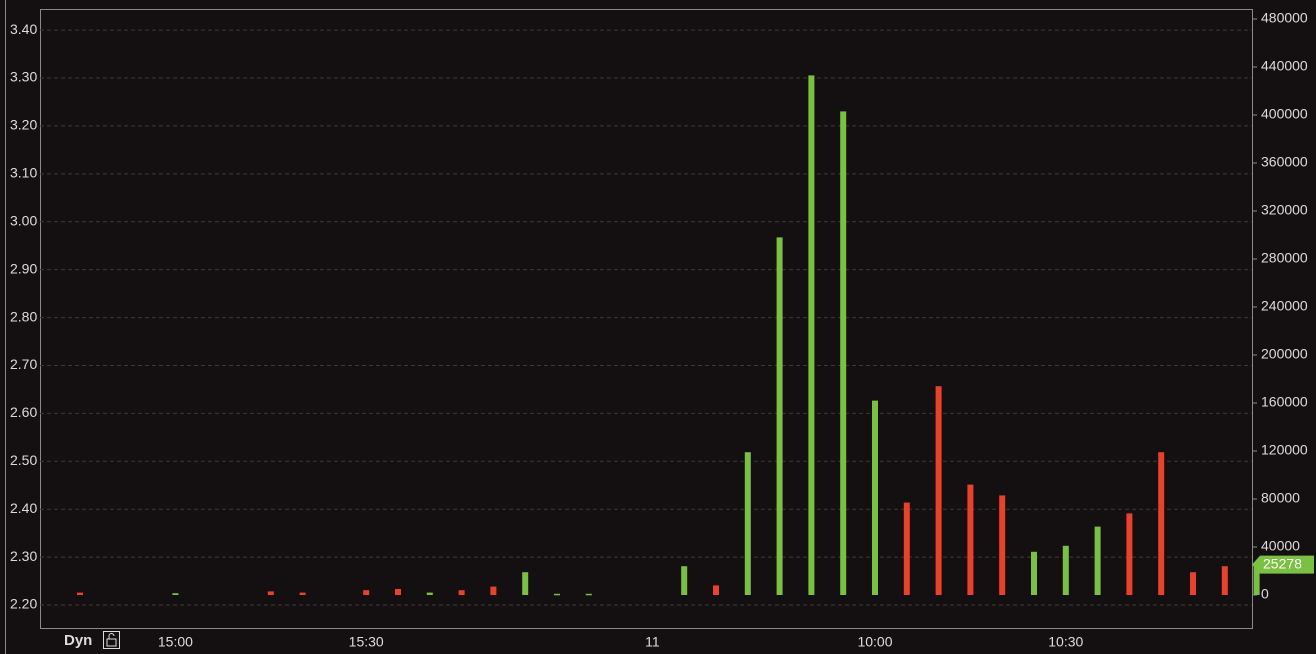  Describe the element at coordinates (23, 412) in the screenshot. I see `y-tick-label: 2.60` at that location.